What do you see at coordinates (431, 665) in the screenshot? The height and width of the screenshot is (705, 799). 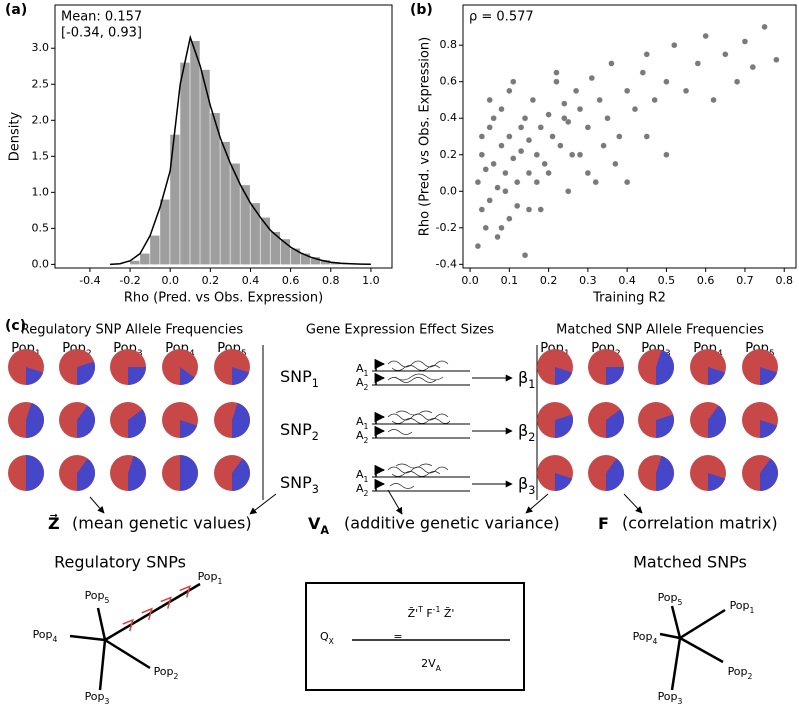 I see `formula-denominator: 2VA` at bounding box center [431, 665].